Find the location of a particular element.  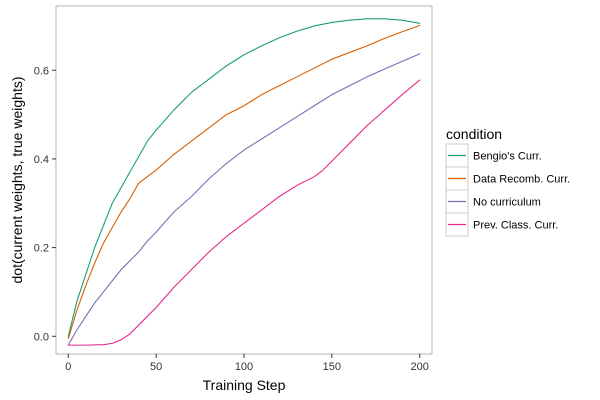

legend-label: No curriculum is located at coordinates (507, 203).